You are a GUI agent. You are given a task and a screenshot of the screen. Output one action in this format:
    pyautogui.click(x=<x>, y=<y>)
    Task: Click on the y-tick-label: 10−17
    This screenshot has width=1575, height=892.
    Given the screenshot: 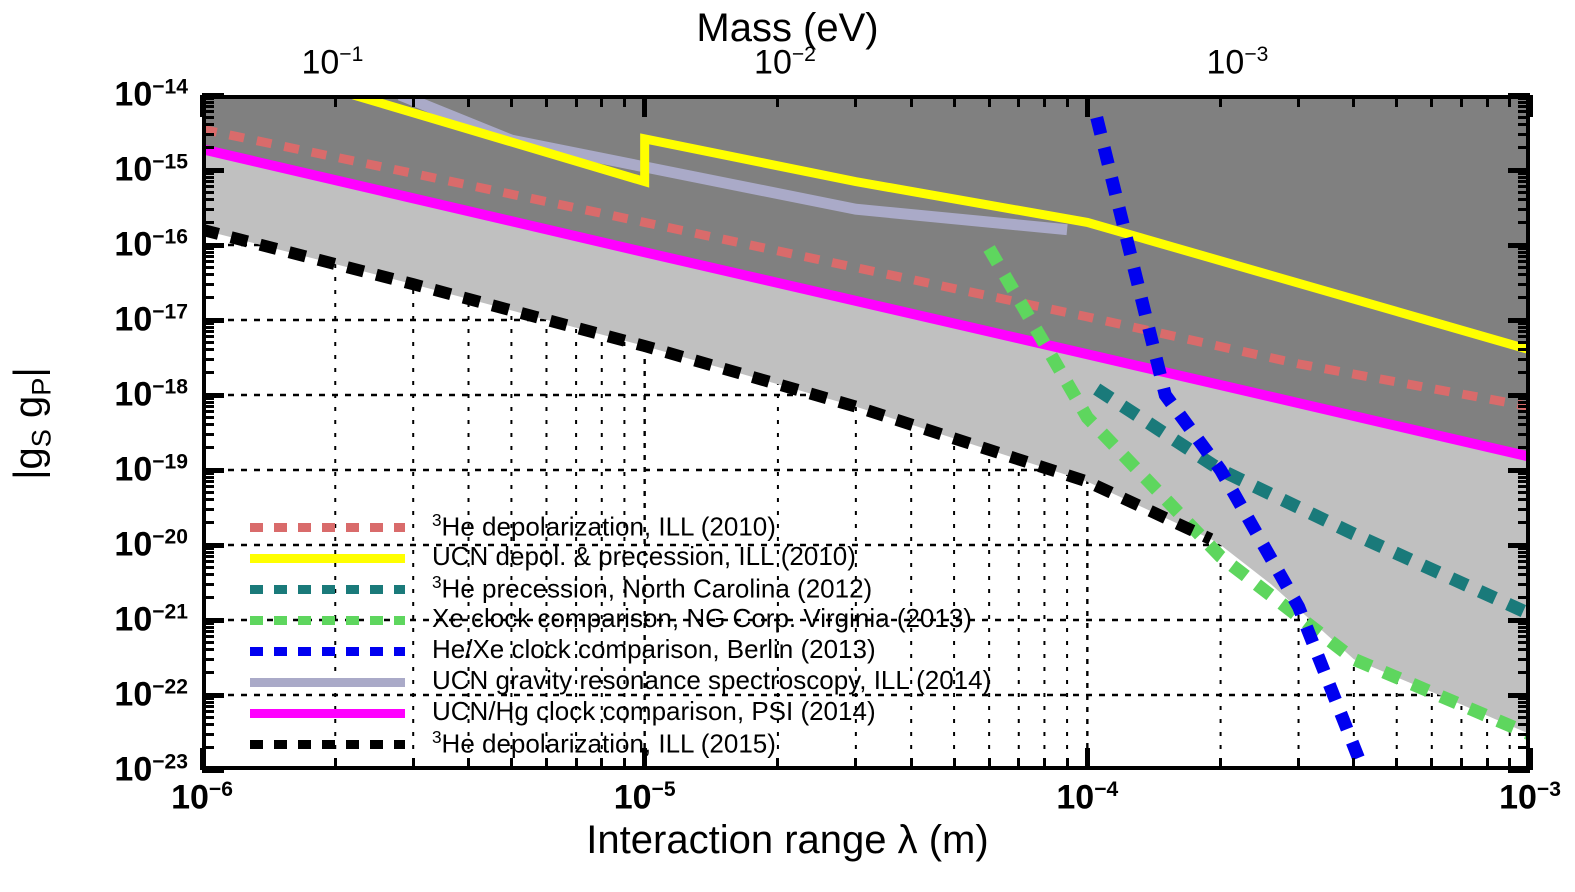 What is the action you would take?
    pyautogui.click(x=151, y=319)
    